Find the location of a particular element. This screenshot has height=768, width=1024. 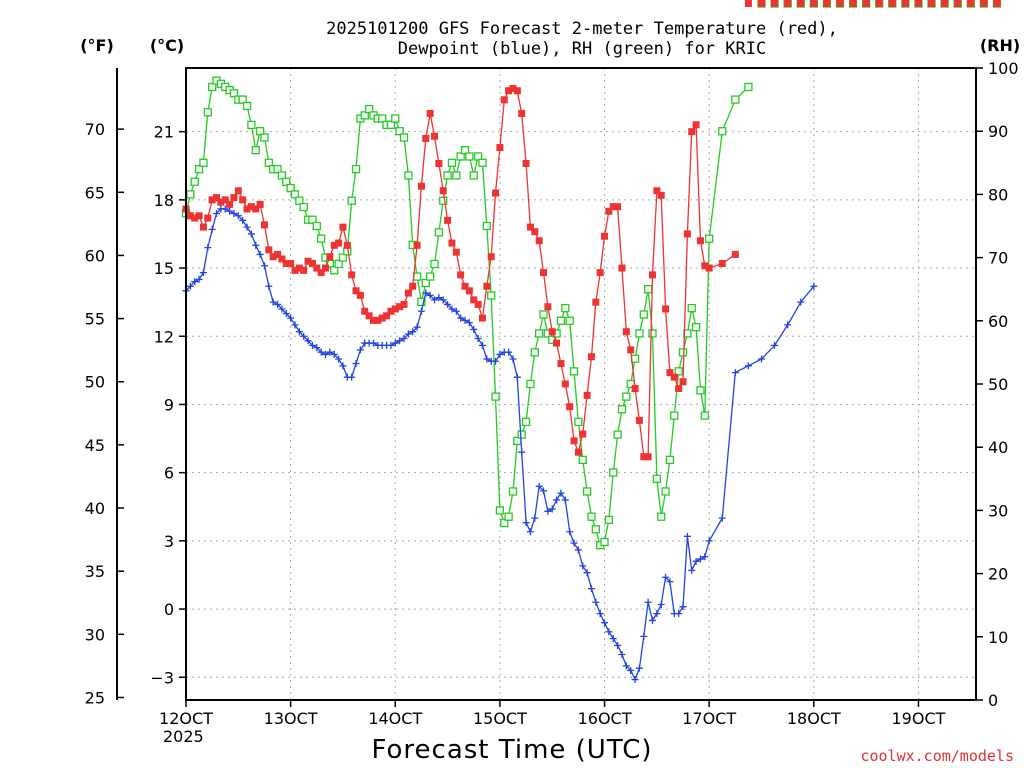

chart-title-line2: Dewpoint (blue), RH (green) for KRIC is located at coordinates (582, 49).